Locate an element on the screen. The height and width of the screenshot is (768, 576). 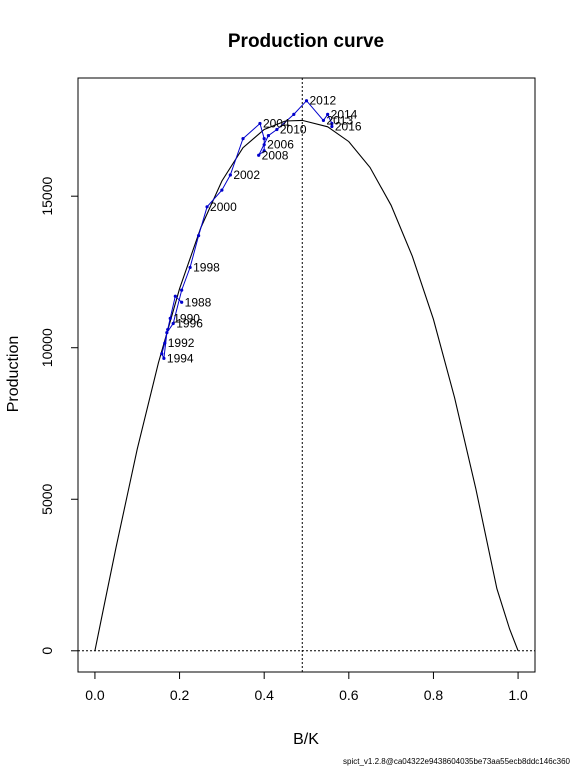
year-label-2010: 2010 is located at coordinates (293, 130).